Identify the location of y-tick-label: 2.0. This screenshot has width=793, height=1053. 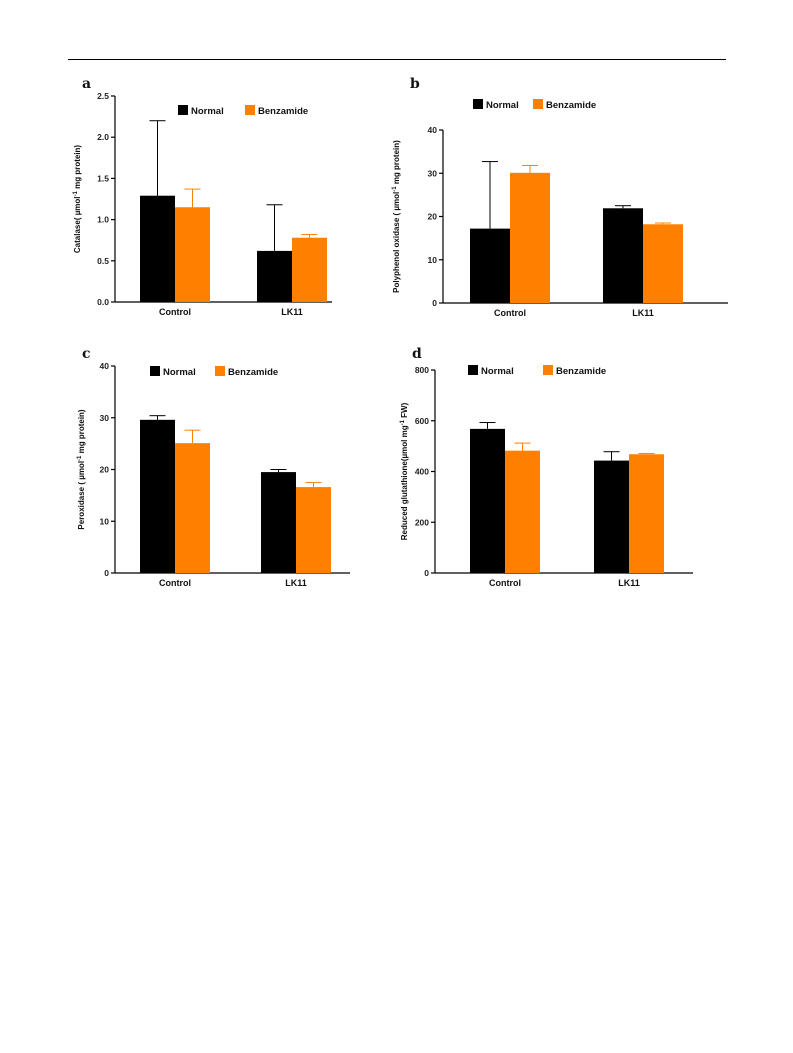
(103, 137).